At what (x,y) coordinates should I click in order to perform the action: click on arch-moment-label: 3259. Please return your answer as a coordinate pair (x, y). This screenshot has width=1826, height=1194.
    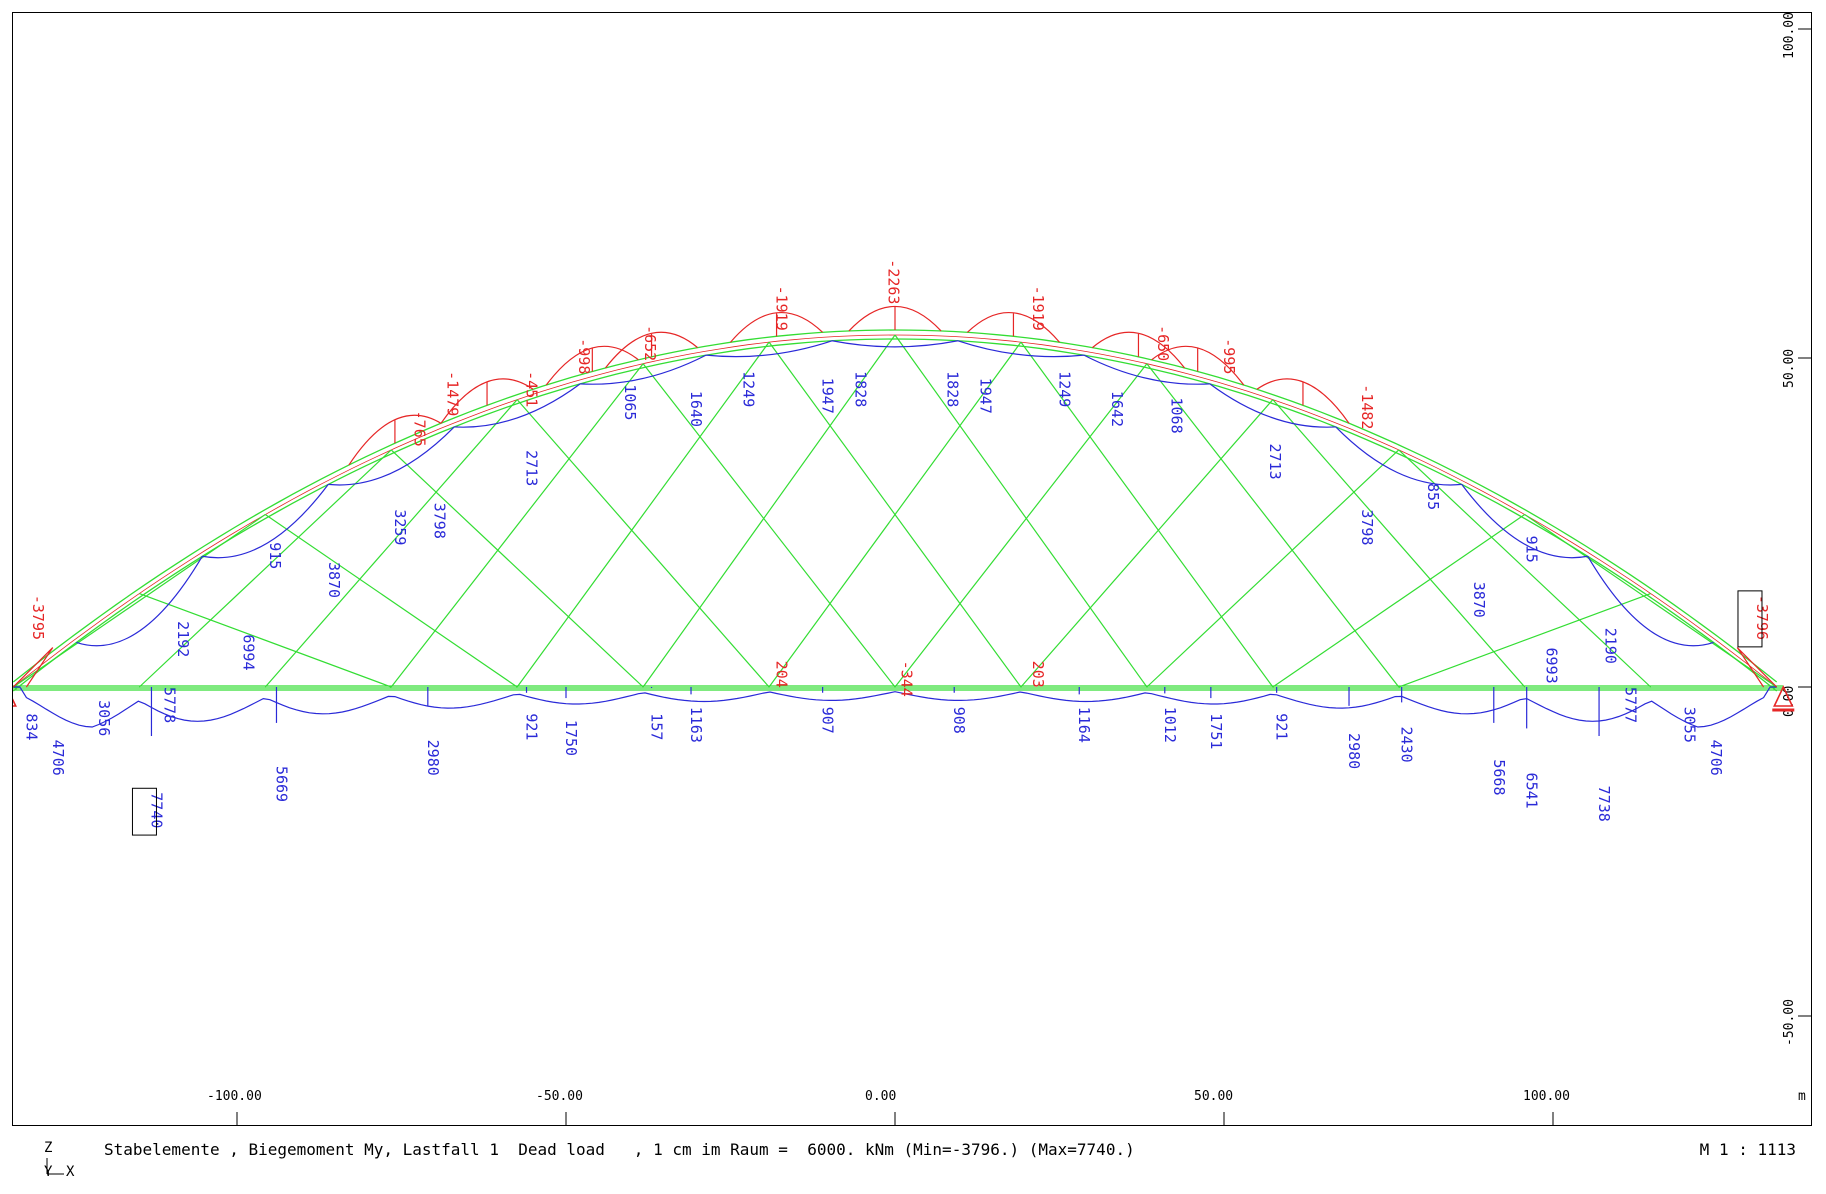
    Looking at the image, I should click on (400, 527).